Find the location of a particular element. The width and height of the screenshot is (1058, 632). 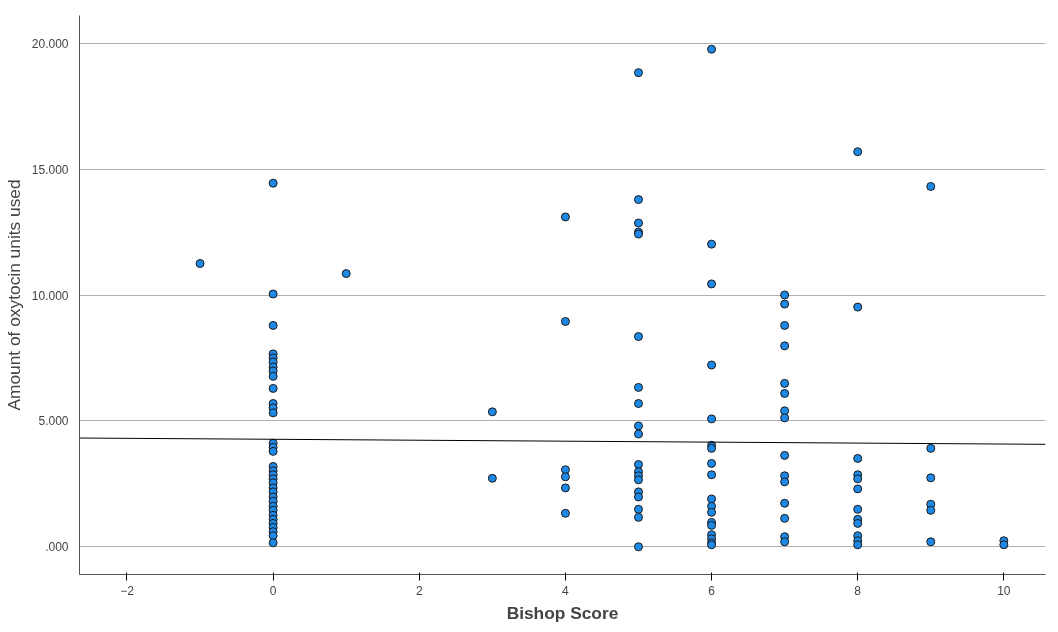

x-tick-label: 6 is located at coordinates (712, 590).